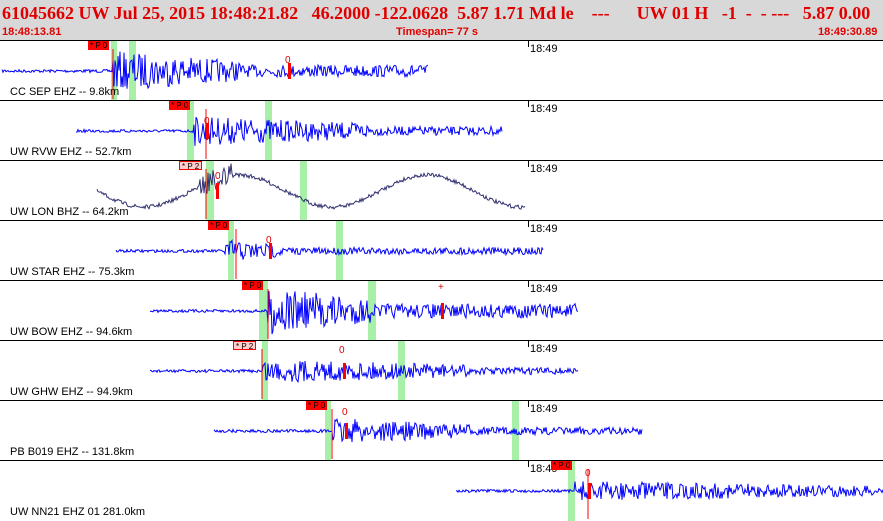 The height and width of the screenshot is (521, 883). I want to click on channel-label: UW STAR EHZ -- 75.3km, so click(72, 272).